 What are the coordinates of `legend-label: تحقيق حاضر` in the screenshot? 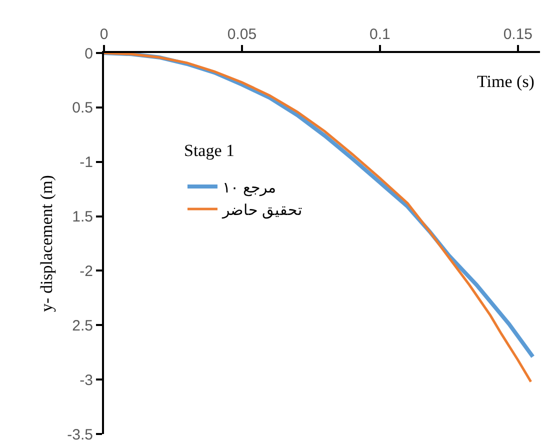 It's located at (261, 209).